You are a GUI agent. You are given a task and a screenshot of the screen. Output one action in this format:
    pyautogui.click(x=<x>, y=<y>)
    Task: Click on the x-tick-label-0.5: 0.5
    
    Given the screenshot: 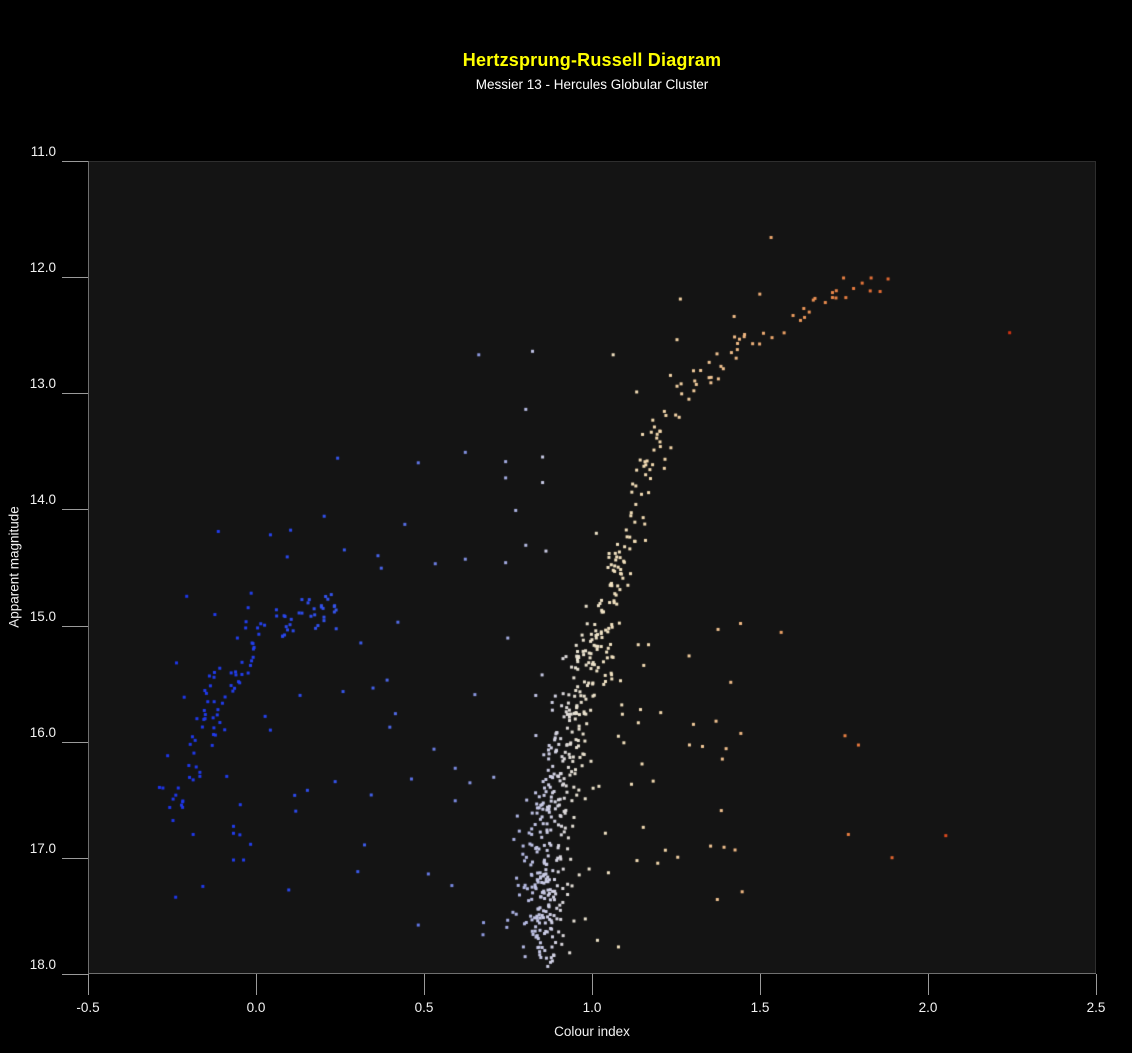 What is the action you would take?
    pyautogui.click(x=424, y=1007)
    